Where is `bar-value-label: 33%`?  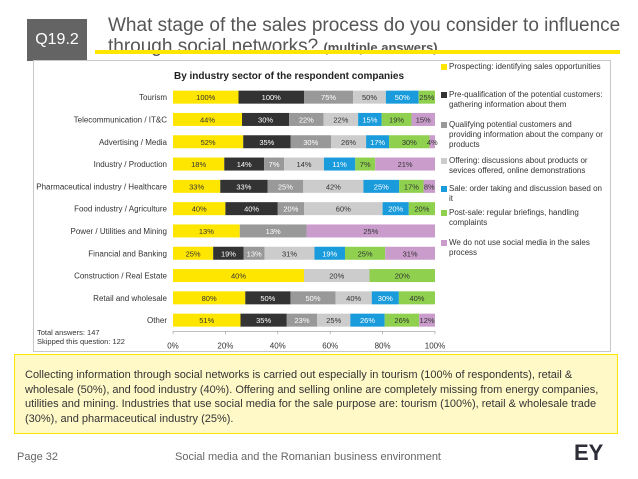
bar-value-label: 33% is located at coordinates (243, 186).